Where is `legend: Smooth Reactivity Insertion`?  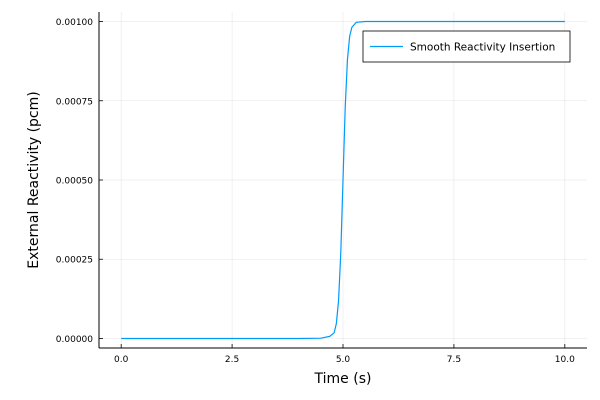
legend: Smooth Reactivity Insertion is located at coordinates (466, 46).